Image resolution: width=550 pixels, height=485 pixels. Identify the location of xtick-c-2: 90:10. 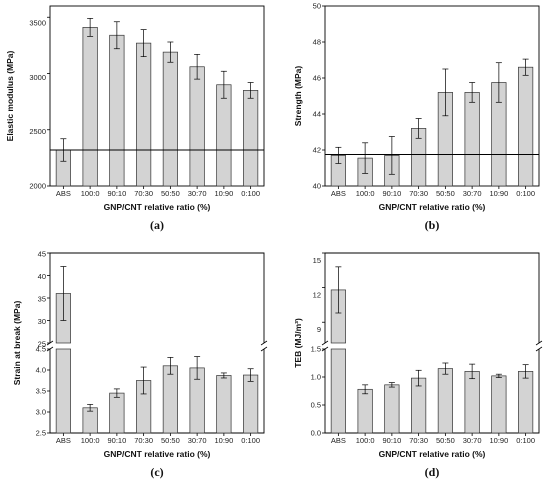
(116, 440).